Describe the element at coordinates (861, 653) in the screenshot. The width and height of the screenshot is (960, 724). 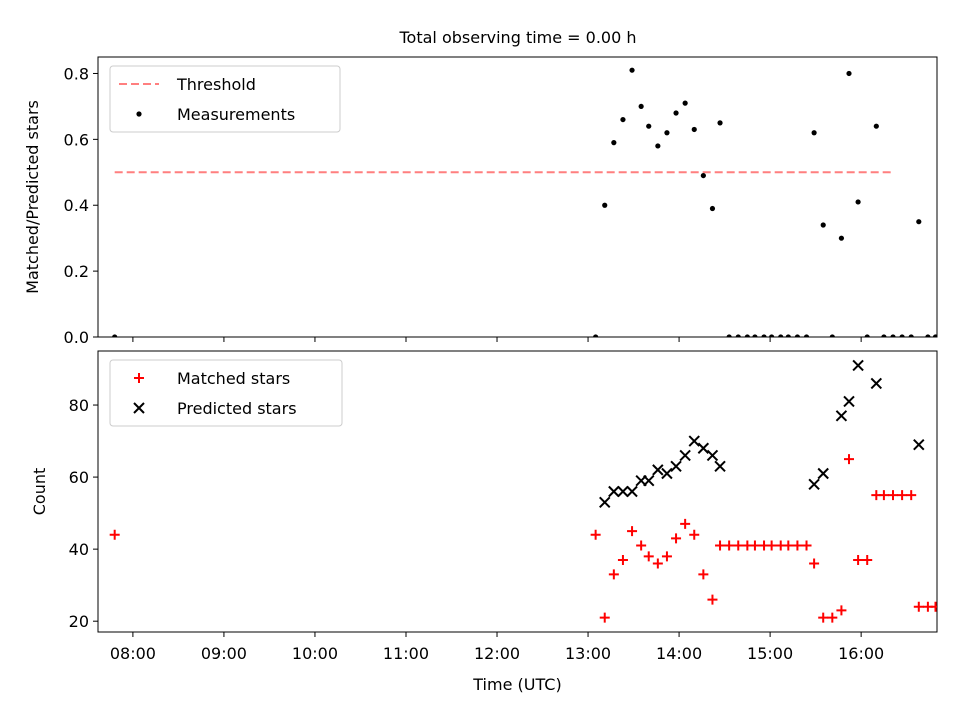
I see `x-tick-label: 16:00` at that location.